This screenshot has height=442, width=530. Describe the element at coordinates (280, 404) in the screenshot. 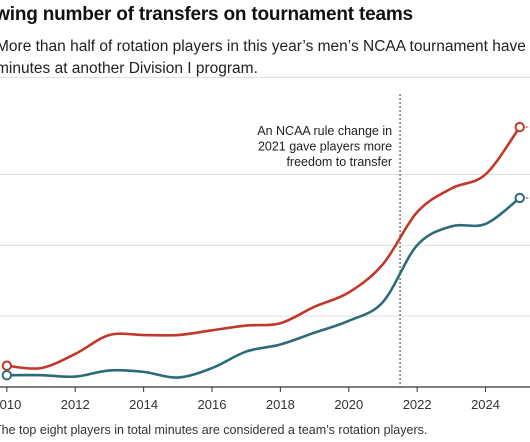

I see `x-tick-label: 2018` at that location.